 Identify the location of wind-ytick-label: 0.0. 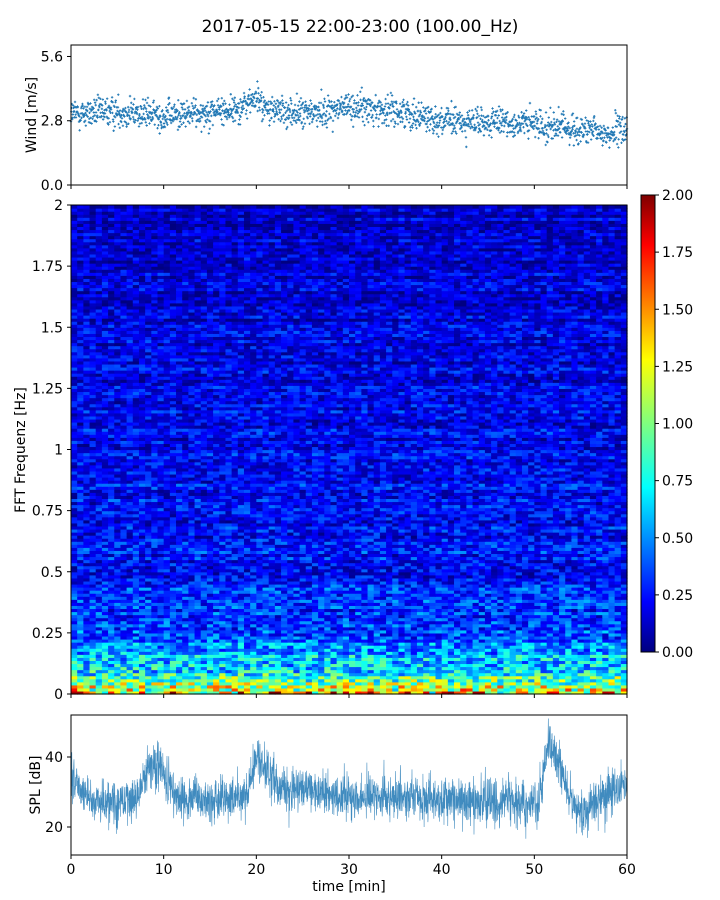
(52, 186).